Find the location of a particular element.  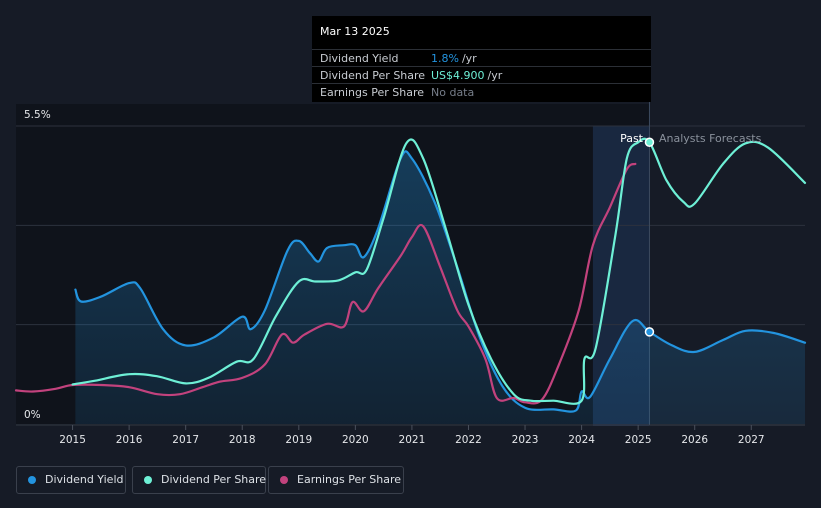

tooltip-value: No data is located at coordinates (454, 92).